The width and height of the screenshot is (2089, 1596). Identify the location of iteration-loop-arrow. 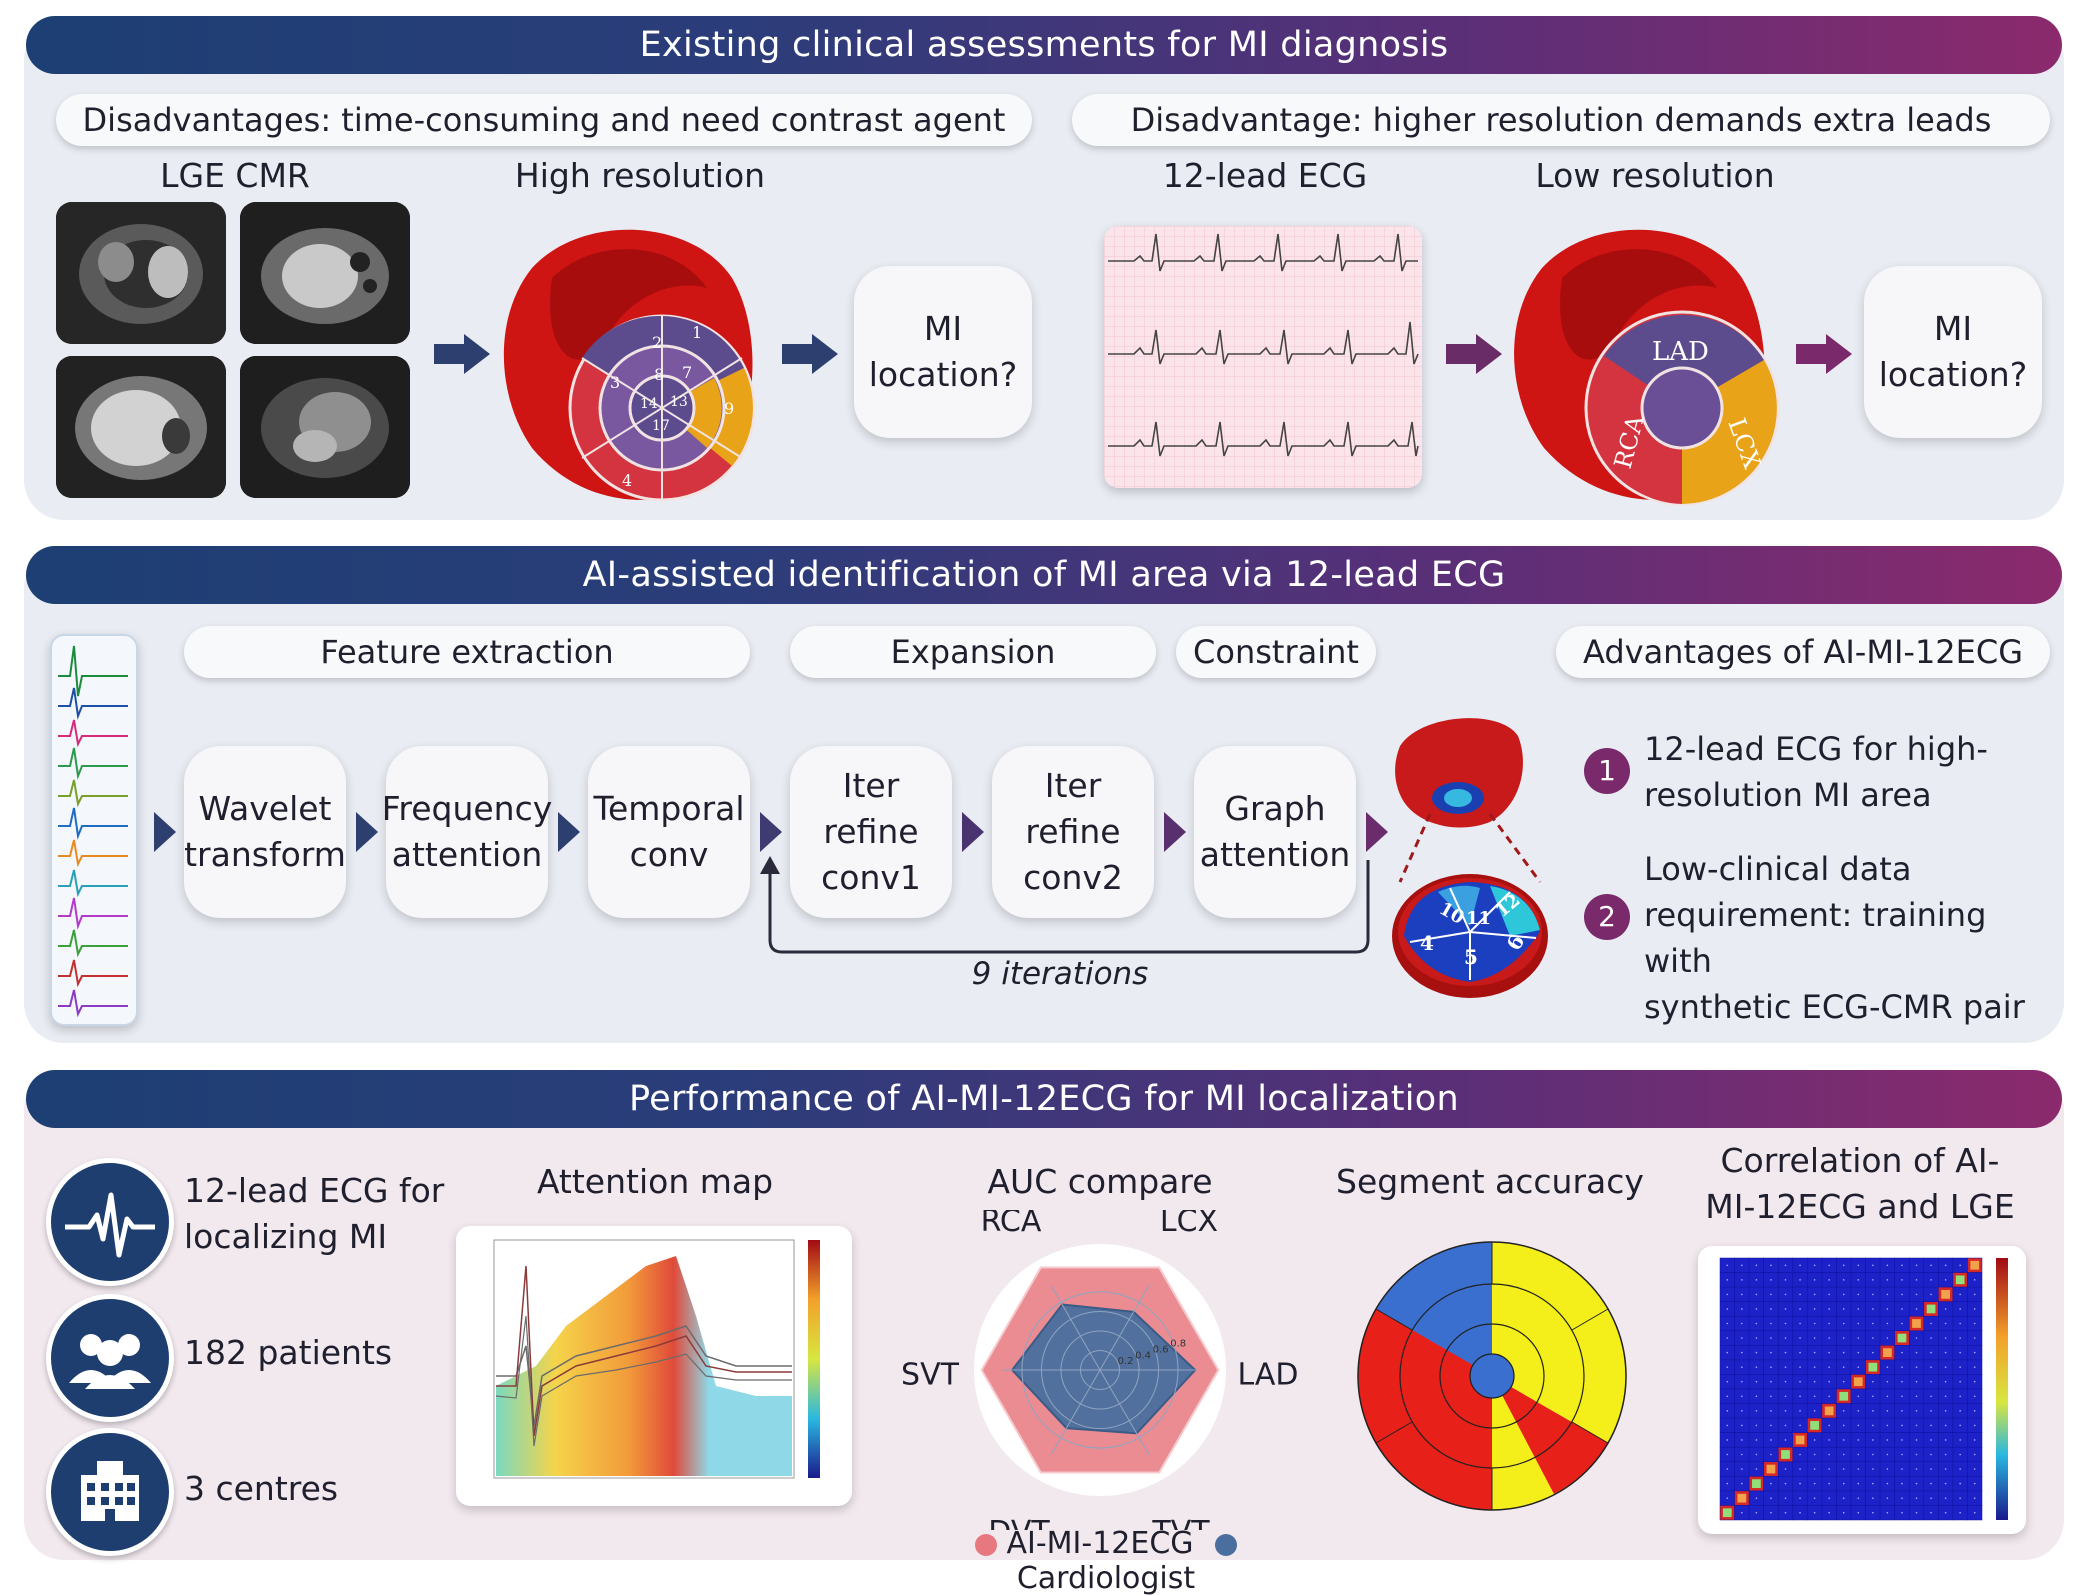
(1065, 905).